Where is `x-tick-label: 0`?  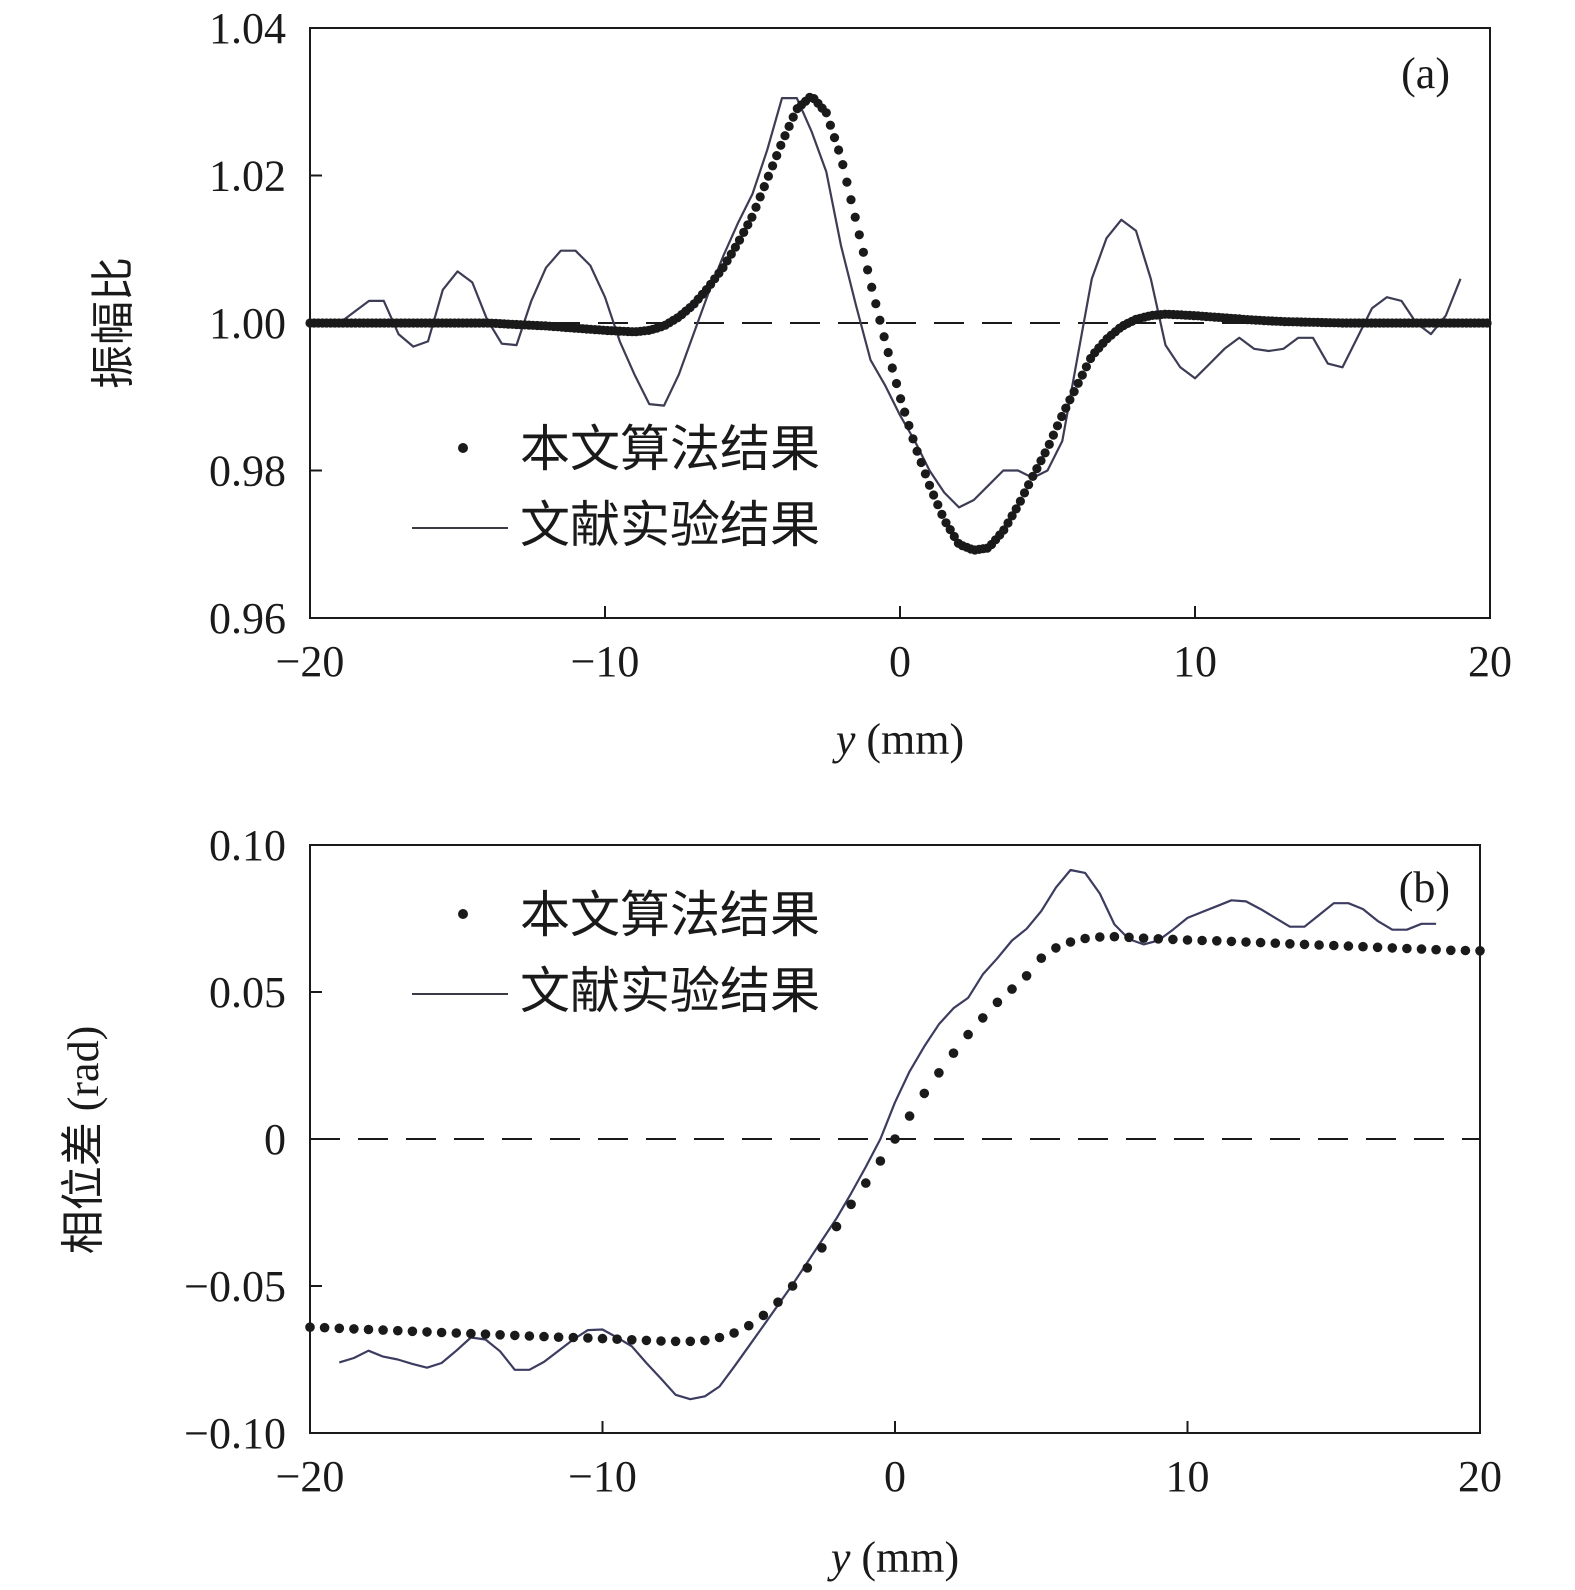 x-tick-label: 0 is located at coordinates (900, 661).